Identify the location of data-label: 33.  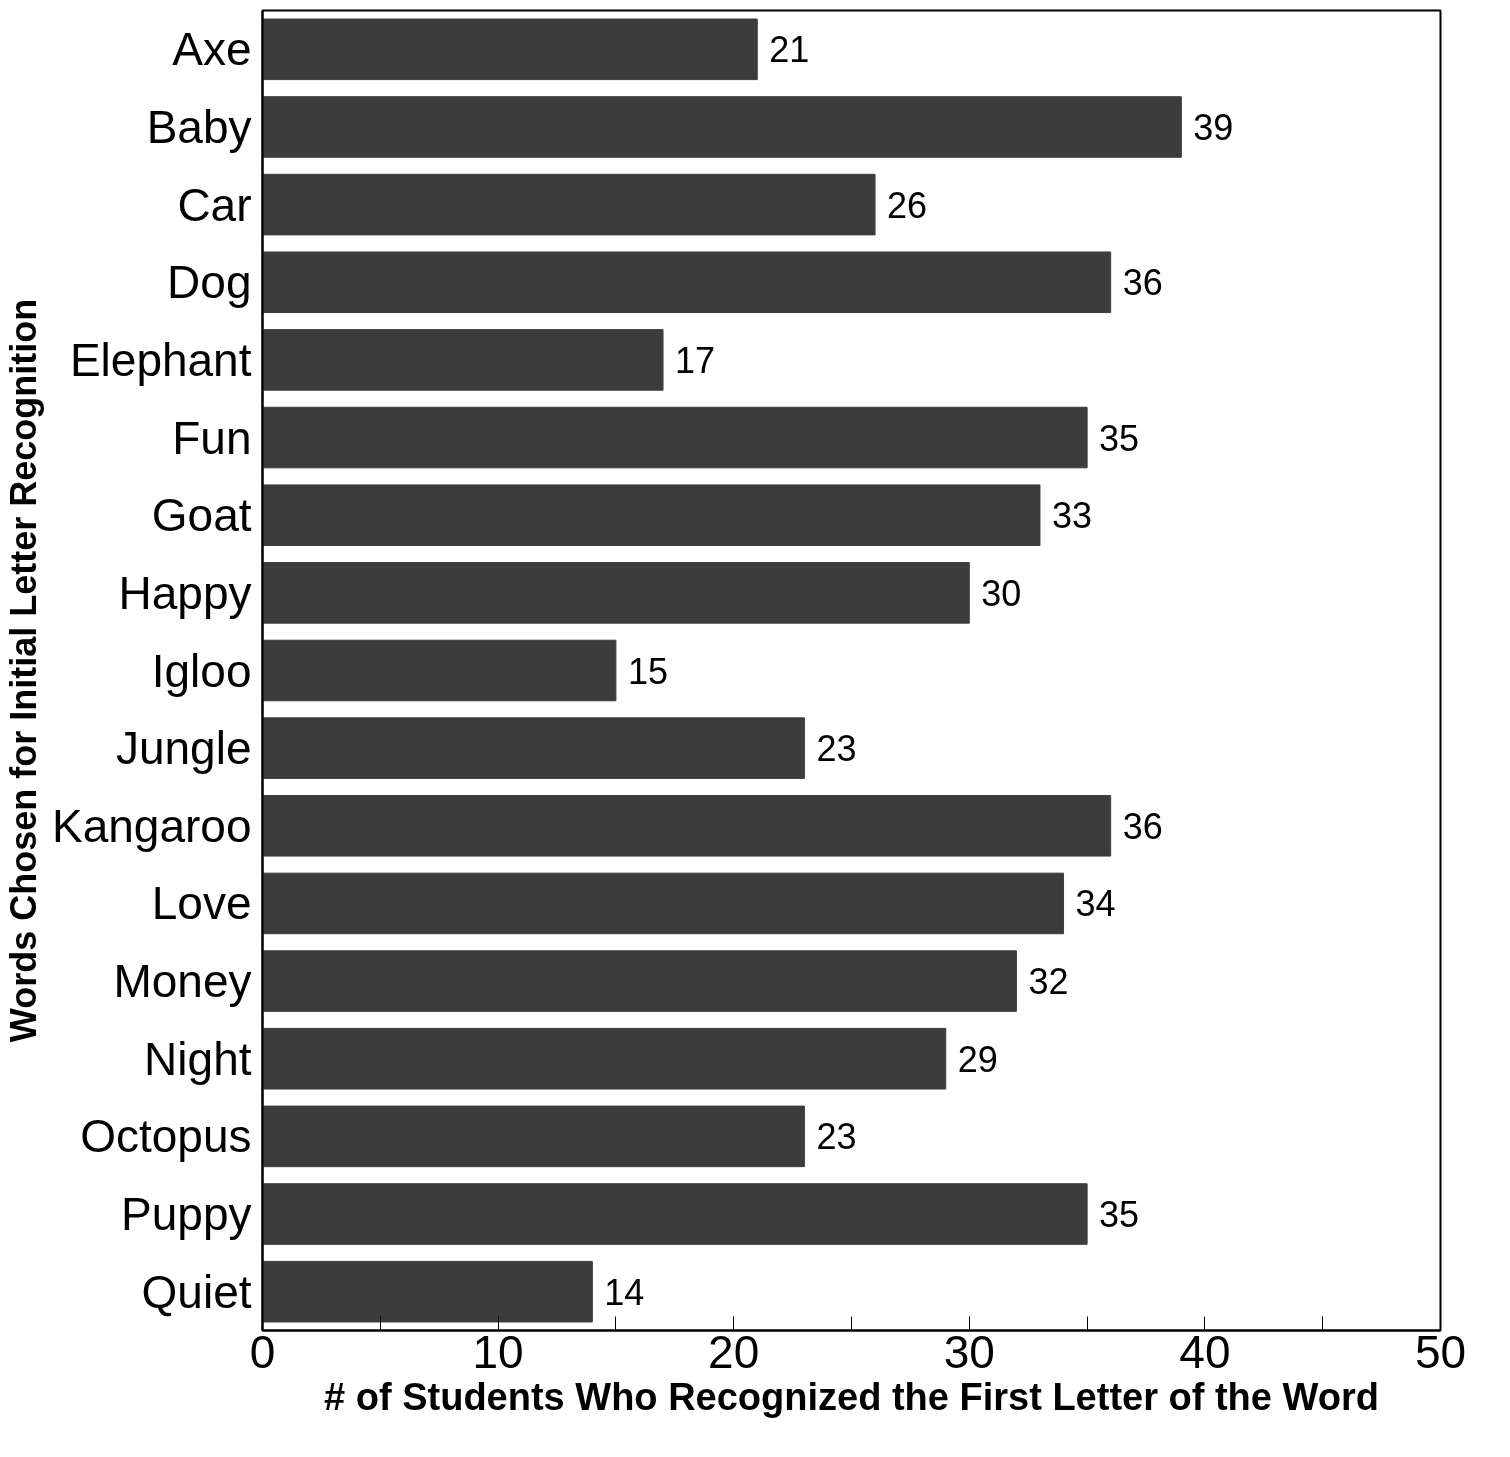
(1072, 516).